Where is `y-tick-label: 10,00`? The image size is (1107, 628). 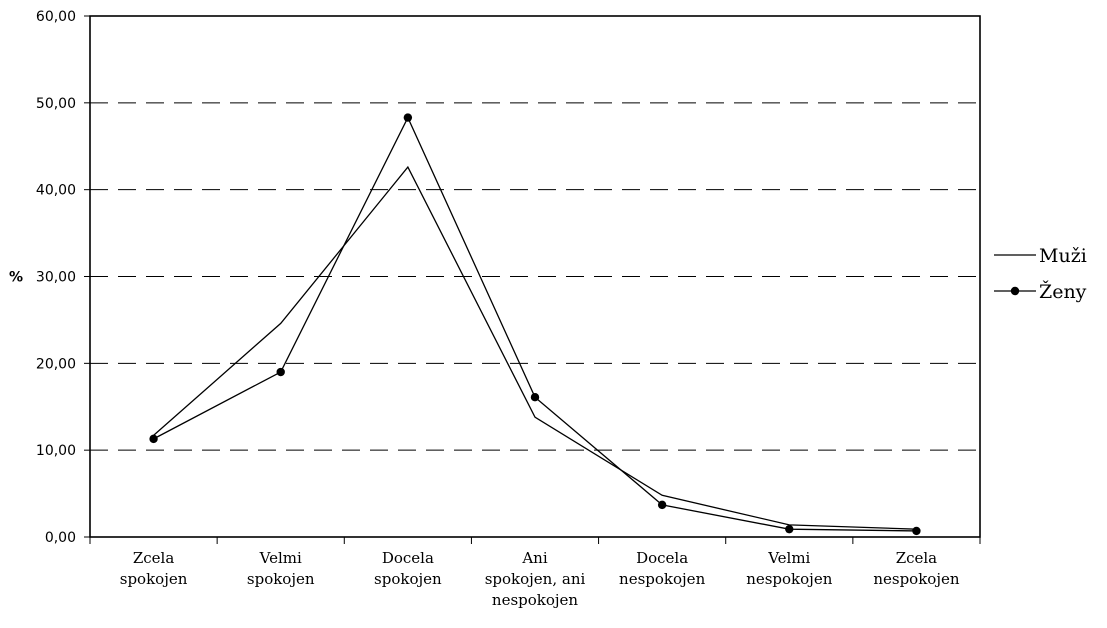
y-tick-label: 10,00 is located at coordinates (56, 451).